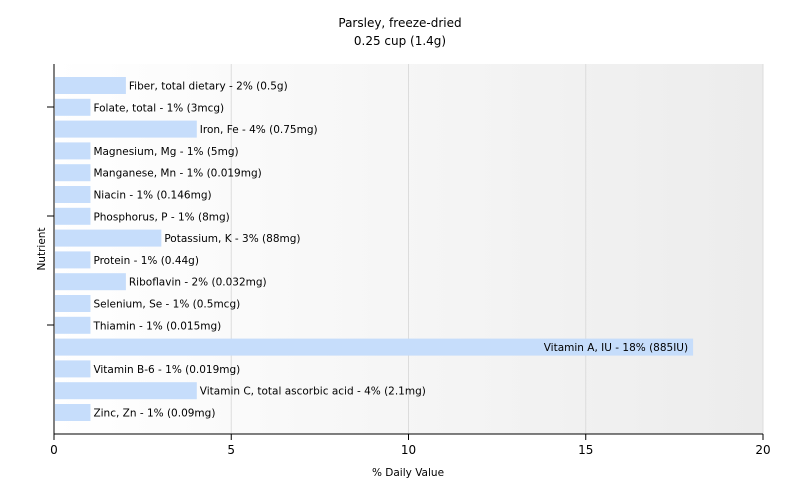  I want to click on x-tick-label: 0, so click(54, 450).